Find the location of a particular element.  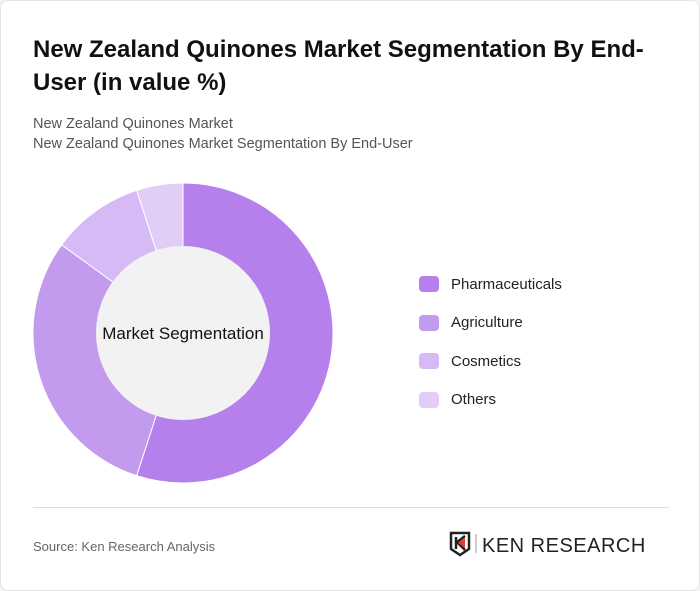

legend-item-cosmetics: Cosmetics is located at coordinates (490, 361).